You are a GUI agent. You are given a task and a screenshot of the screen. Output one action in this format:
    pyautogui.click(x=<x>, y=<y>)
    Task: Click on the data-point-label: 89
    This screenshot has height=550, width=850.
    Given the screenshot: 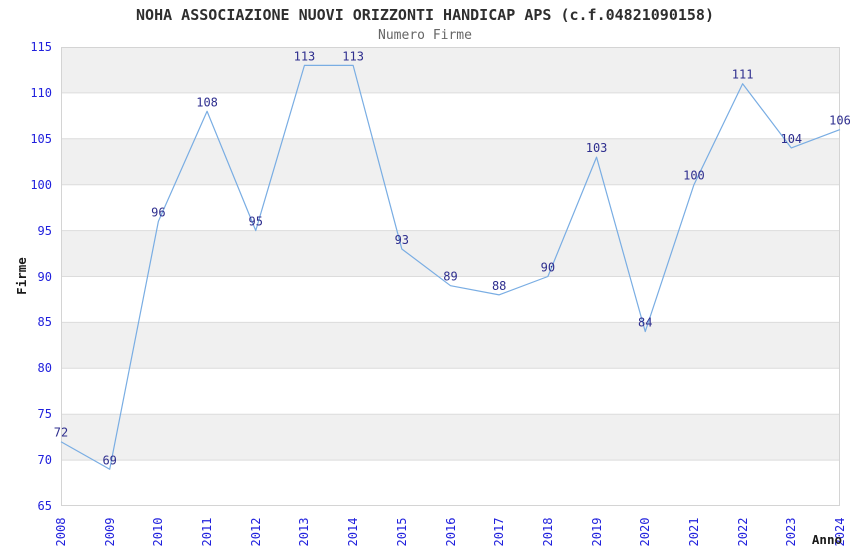 What is the action you would take?
    pyautogui.click(x=450, y=277)
    